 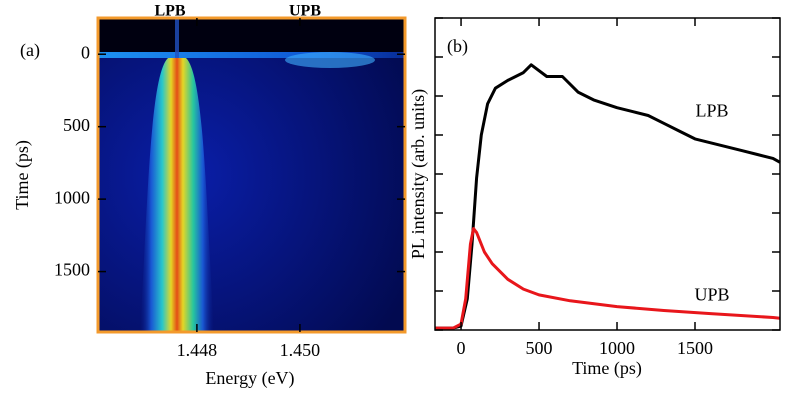 What do you see at coordinates (249, 378) in the screenshot?
I see `x-axis-label: Energy (eV)` at bounding box center [249, 378].